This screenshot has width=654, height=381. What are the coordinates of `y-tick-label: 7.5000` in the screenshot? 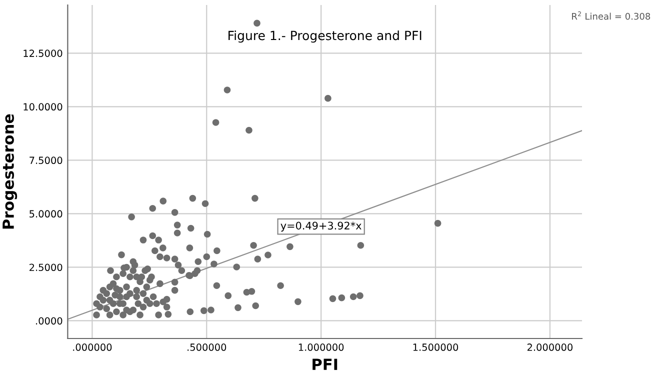 It's located at (46, 160).